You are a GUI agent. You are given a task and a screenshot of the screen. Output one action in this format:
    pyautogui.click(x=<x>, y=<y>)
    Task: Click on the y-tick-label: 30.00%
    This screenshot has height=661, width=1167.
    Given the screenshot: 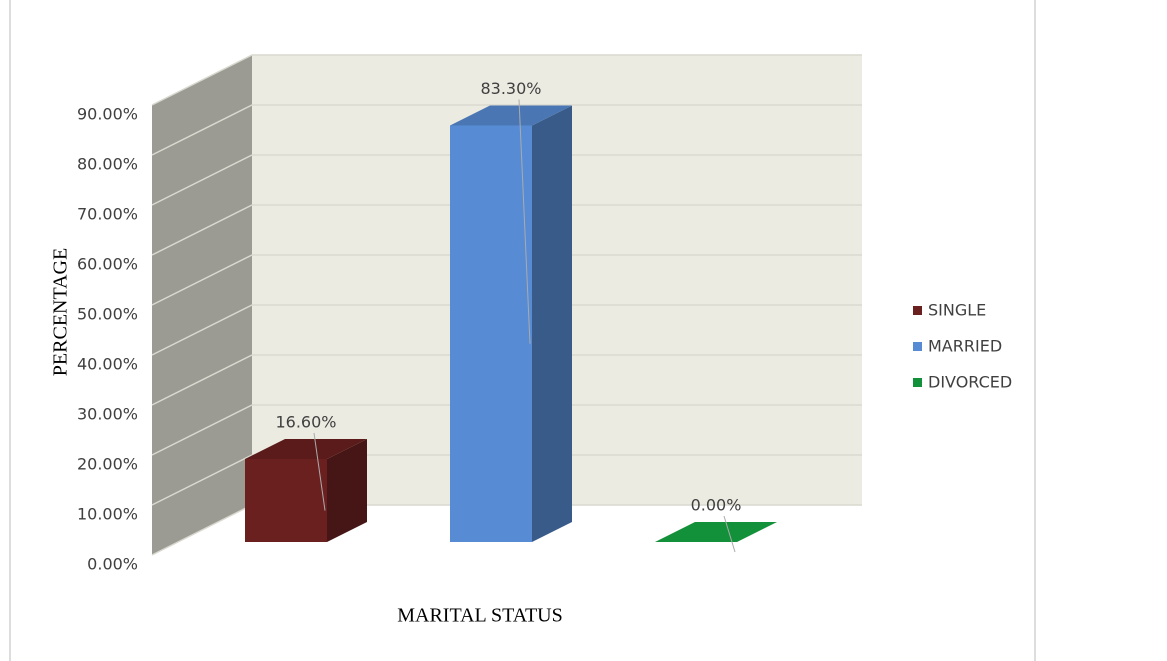 What is the action you would take?
    pyautogui.click(x=107, y=414)
    